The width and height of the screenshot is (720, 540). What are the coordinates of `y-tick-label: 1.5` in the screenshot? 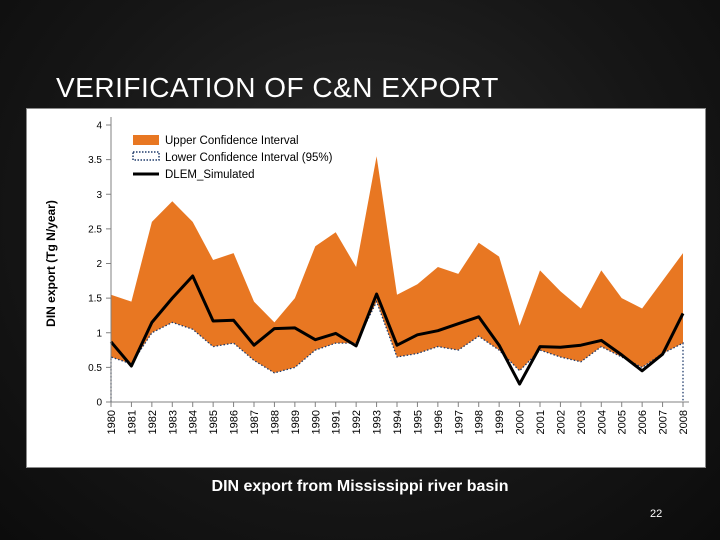 It's located at (95, 299).